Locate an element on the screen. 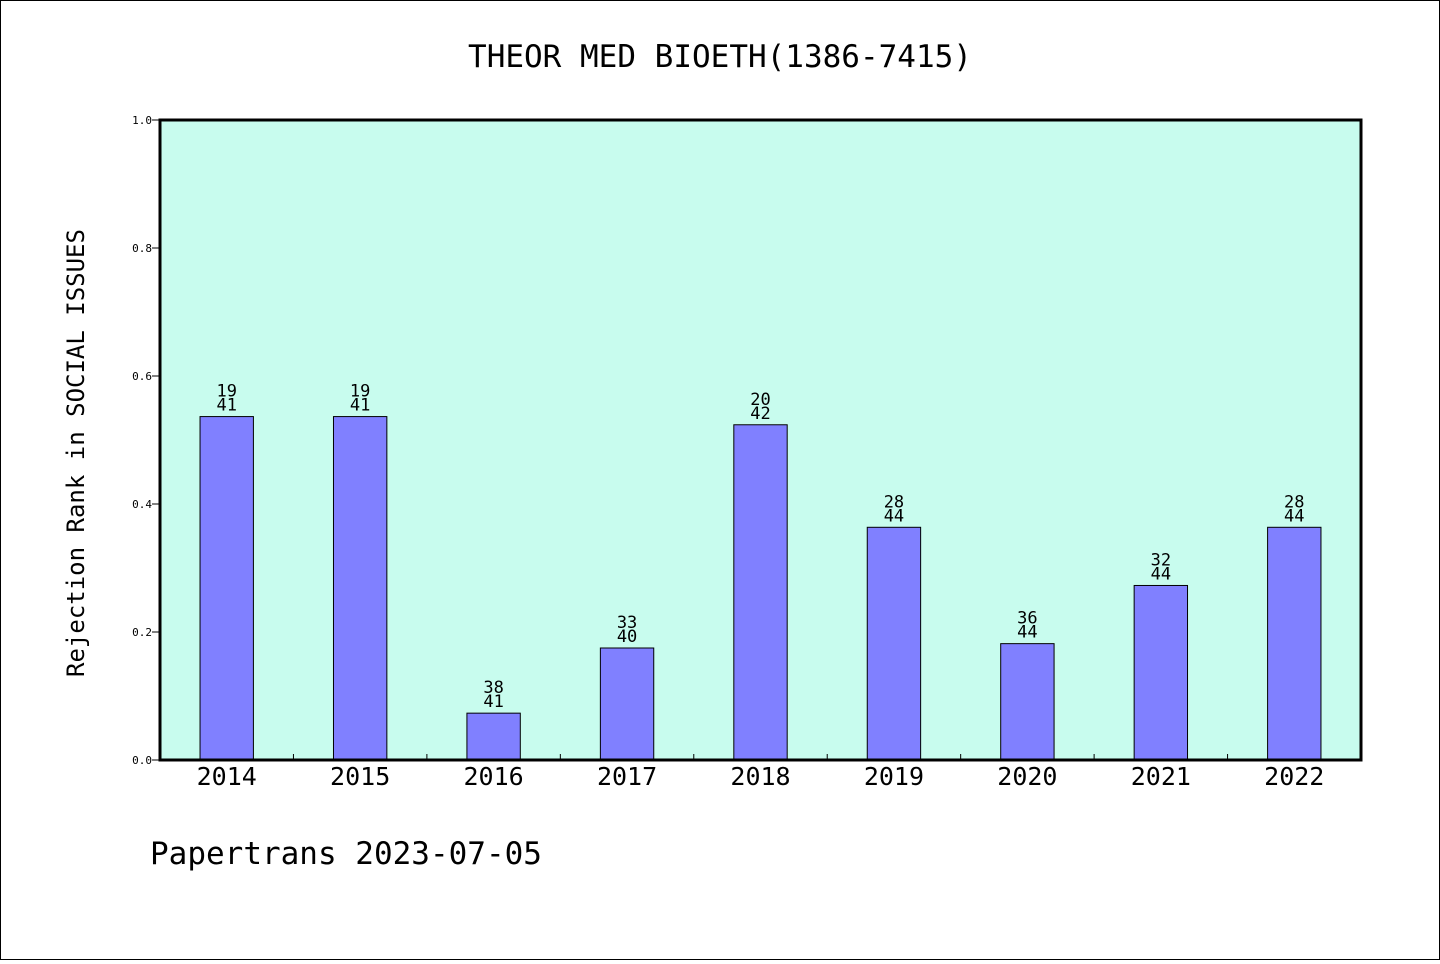 The width and height of the screenshot is (1440, 964). bar-rank-label: 33 is located at coordinates (627, 623).